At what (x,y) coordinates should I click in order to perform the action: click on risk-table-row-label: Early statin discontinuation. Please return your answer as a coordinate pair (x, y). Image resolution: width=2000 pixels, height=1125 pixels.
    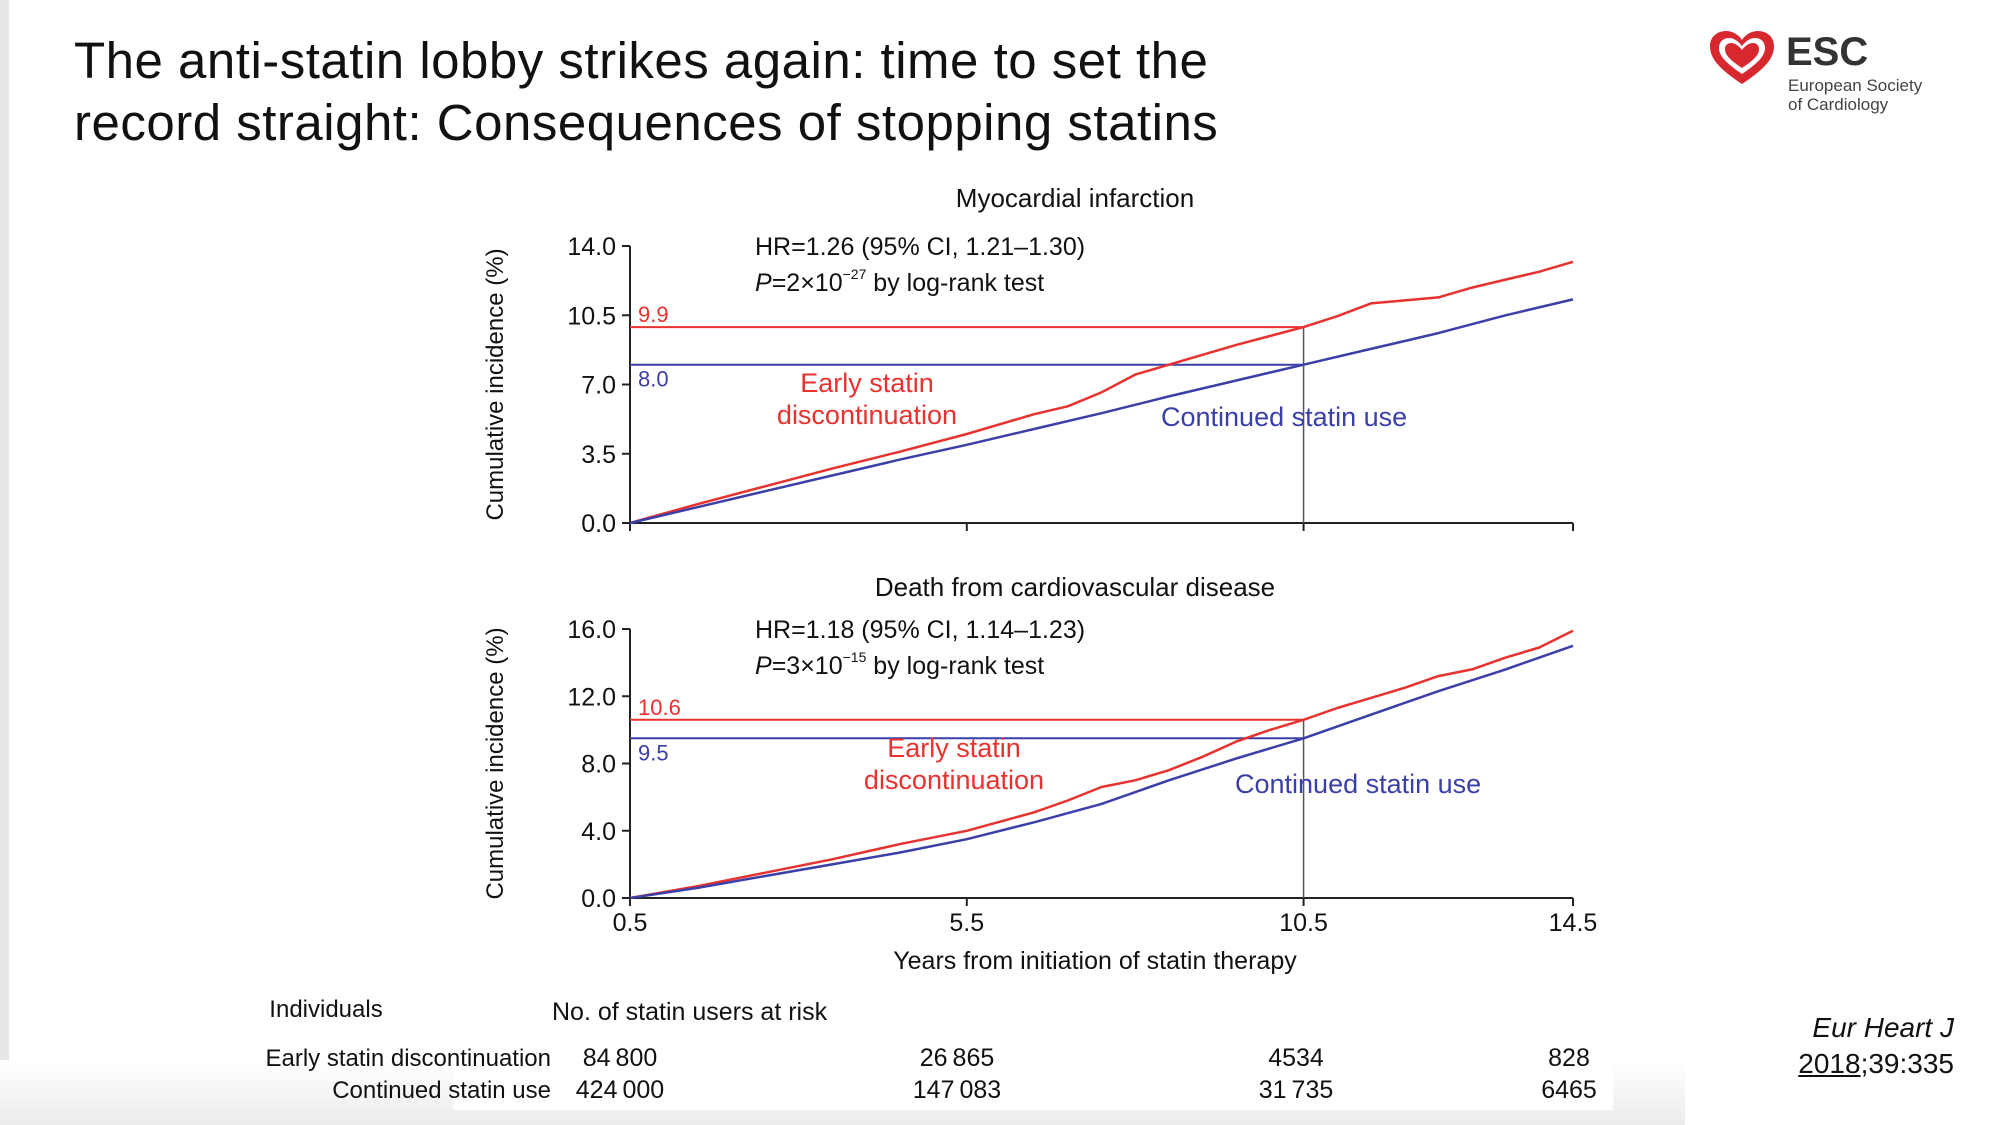
    Looking at the image, I should click on (409, 1058).